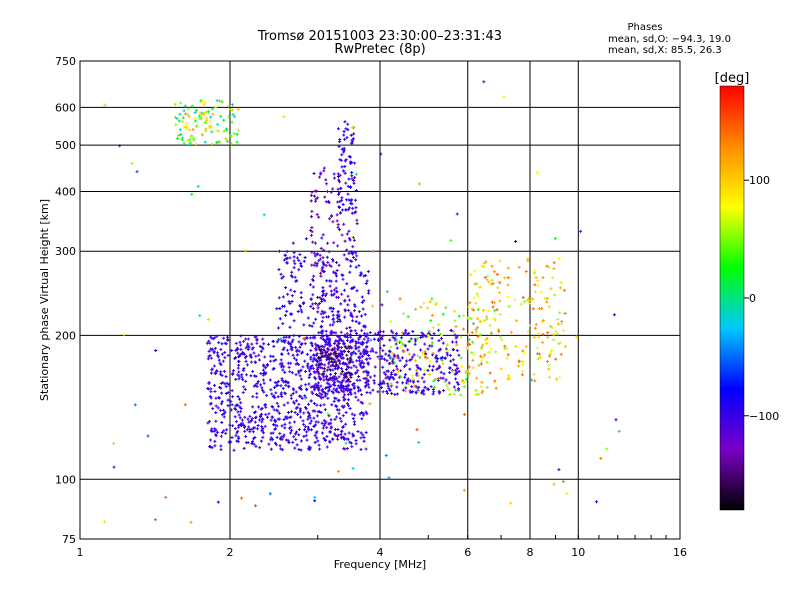 The height and width of the screenshot is (600, 800). What do you see at coordinates (467, 552) in the screenshot?
I see `x-tick-label: 6` at bounding box center [467, 552].